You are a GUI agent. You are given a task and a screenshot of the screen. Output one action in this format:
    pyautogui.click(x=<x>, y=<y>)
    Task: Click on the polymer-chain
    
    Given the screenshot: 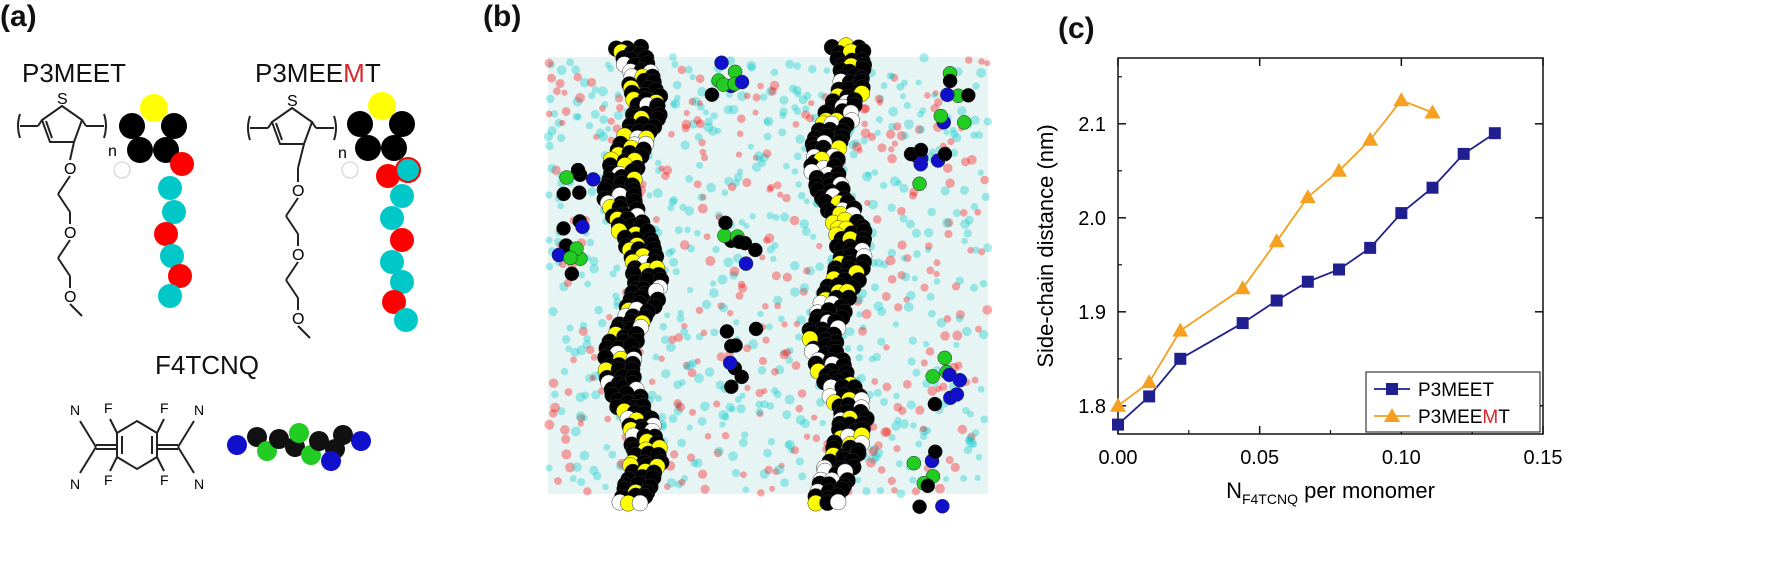 What is the action you would take?
    pyautogui.click(x=633, y=275)
    